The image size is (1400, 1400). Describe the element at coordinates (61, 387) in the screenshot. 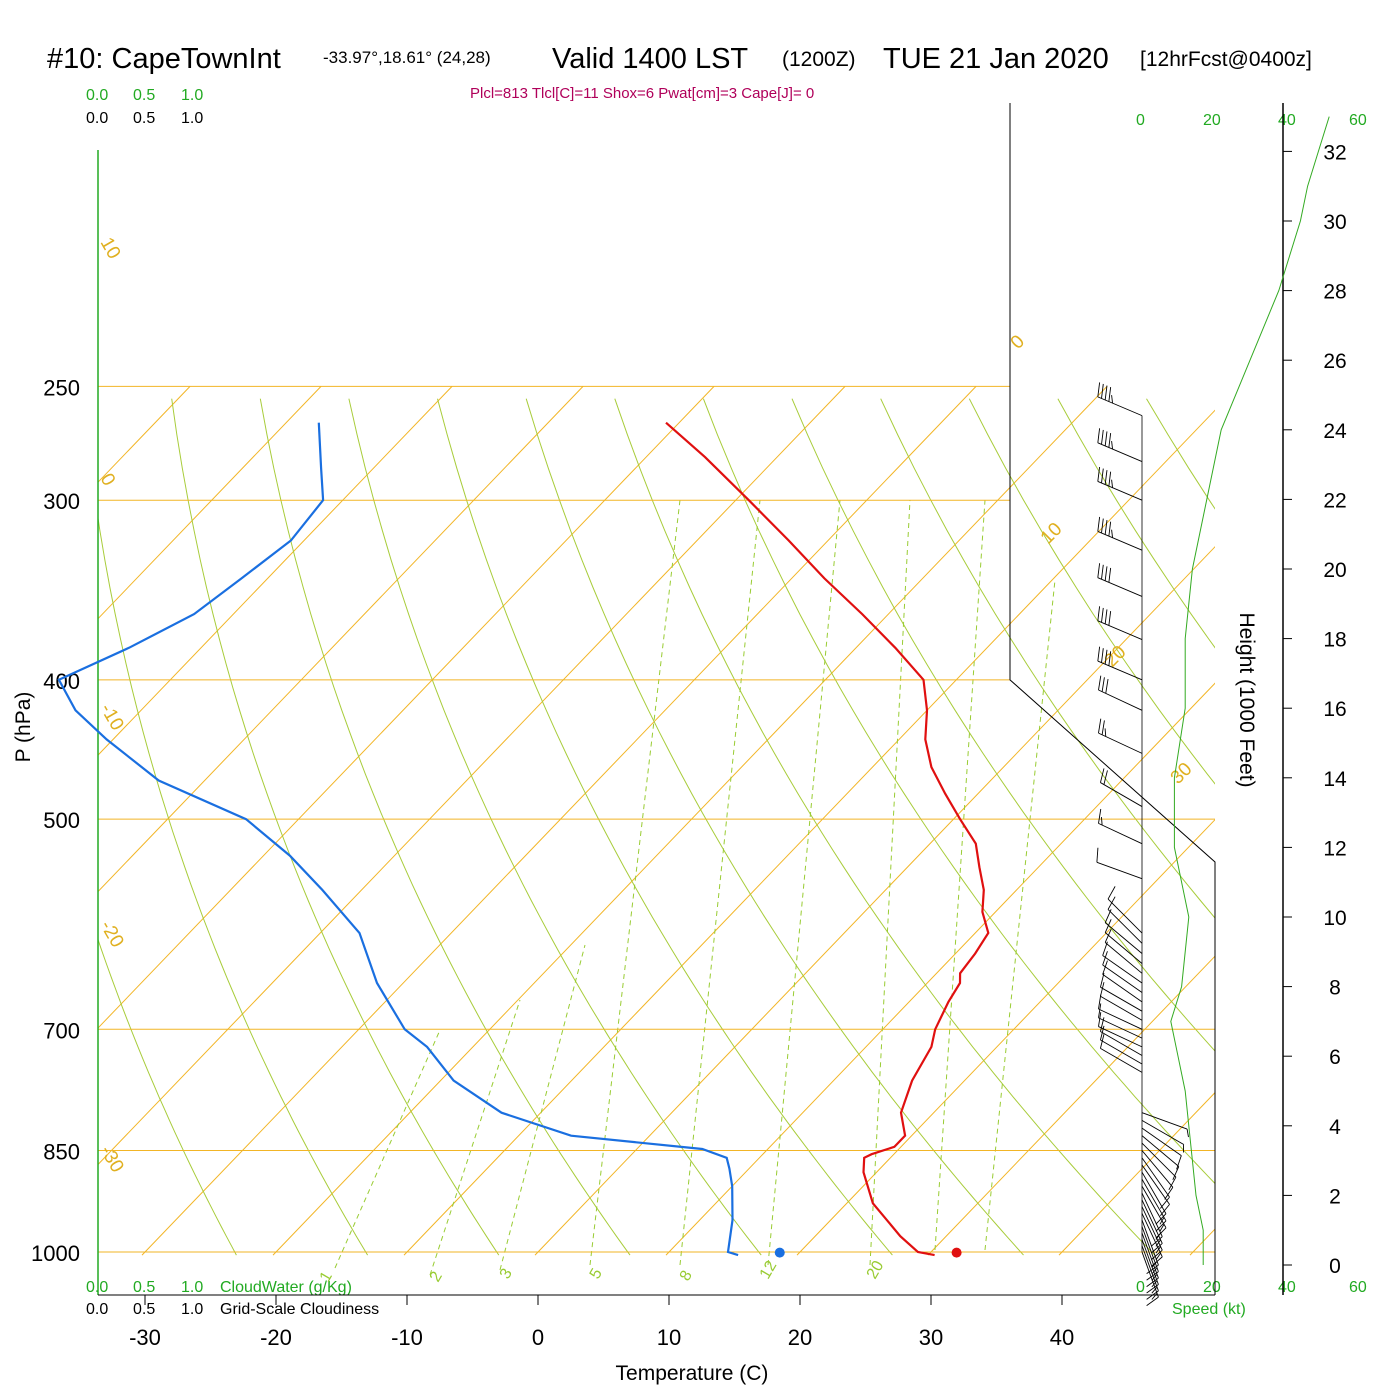

I see `pressure-label: 250` at that location.